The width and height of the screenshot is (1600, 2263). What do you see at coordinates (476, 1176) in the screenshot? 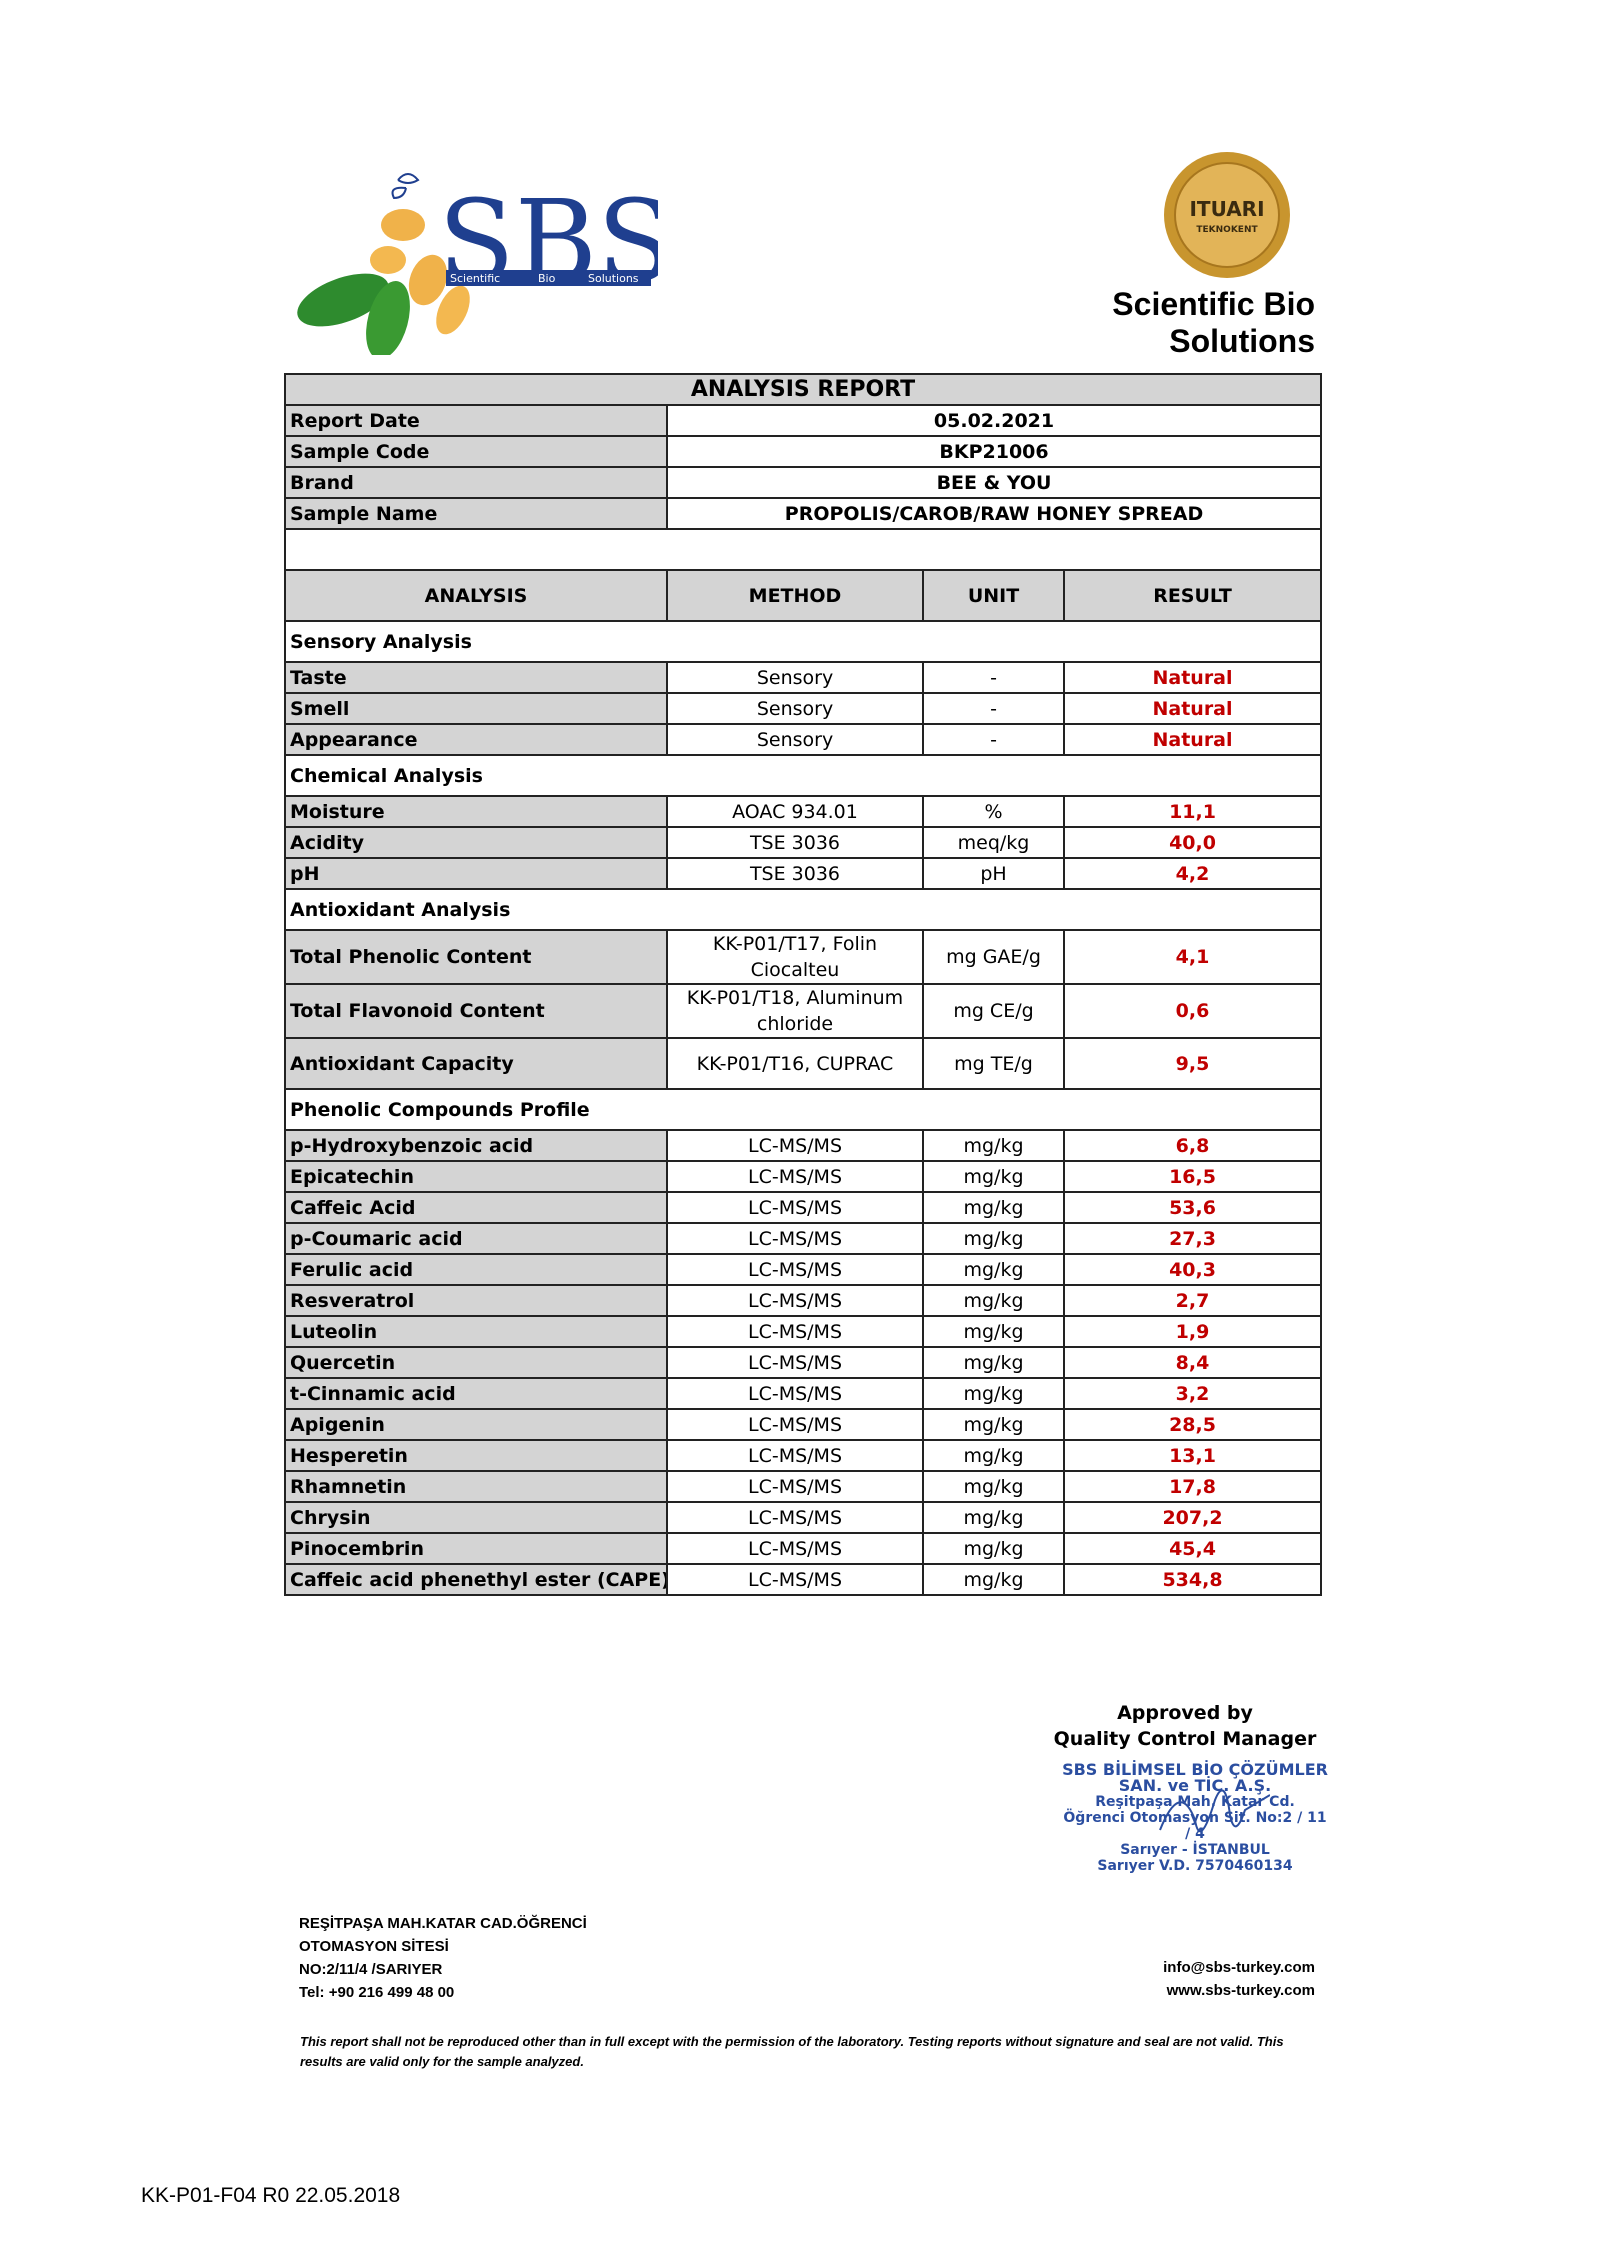
I see `analysis-name: Epicatechin` at bounding box center [476, 1176].